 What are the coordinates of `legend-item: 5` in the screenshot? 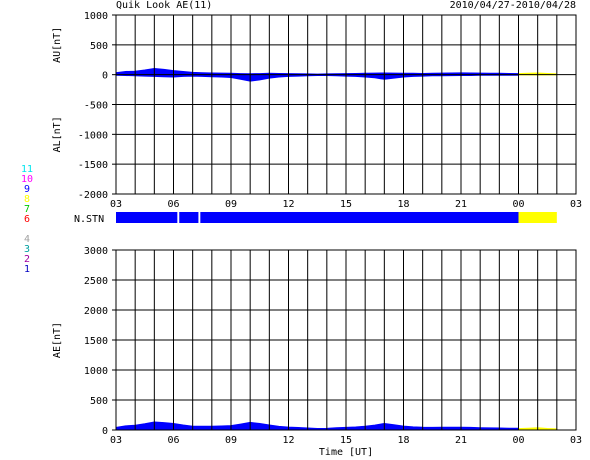 It's located at (27, 229).